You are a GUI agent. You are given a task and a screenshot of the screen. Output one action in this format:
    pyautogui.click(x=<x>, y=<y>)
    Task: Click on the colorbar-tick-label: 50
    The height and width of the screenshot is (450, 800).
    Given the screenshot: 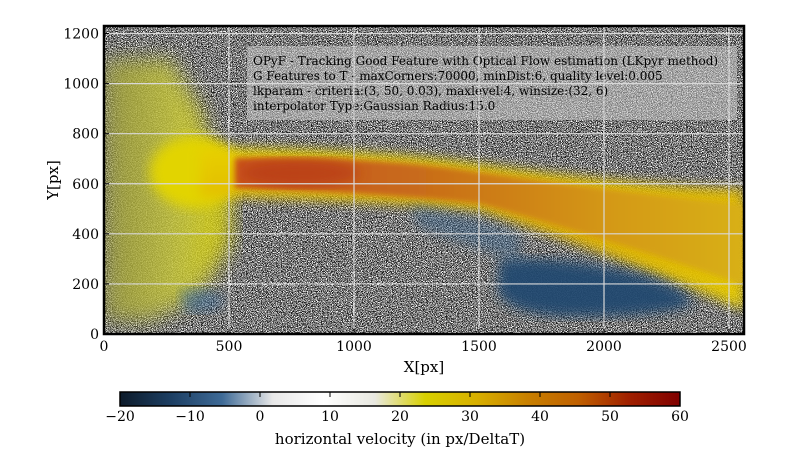 What is the action you would take?
    pyautogui.click(x=610, y=417)
    